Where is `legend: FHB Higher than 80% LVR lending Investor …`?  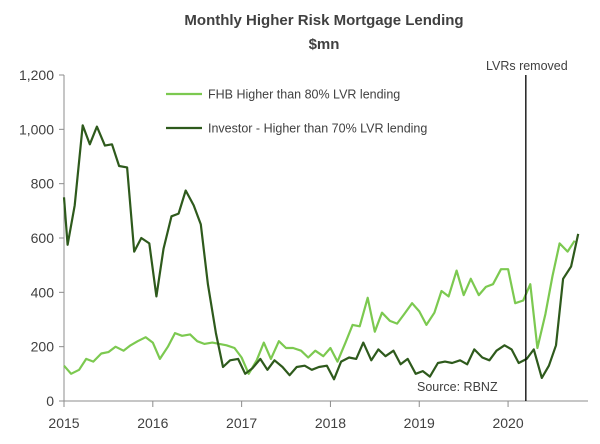 legend: FHB Higher than 80% LVR lending Investor … is located at coordinates (296, 112).